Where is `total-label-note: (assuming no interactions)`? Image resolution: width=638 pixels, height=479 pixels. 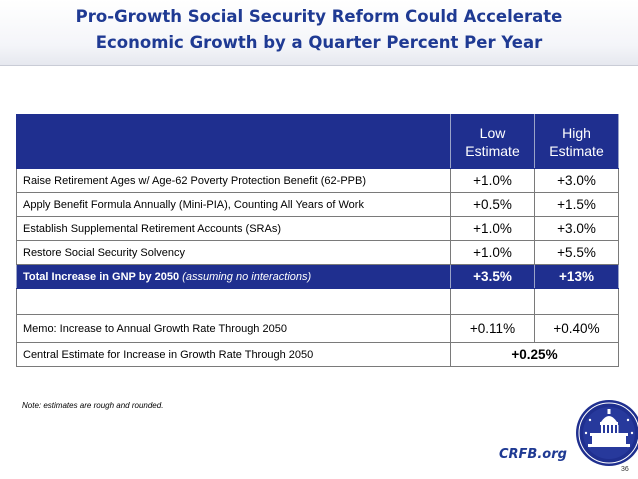 total-label-note: (assuming no interactions) is located at coordinates (247, 276).